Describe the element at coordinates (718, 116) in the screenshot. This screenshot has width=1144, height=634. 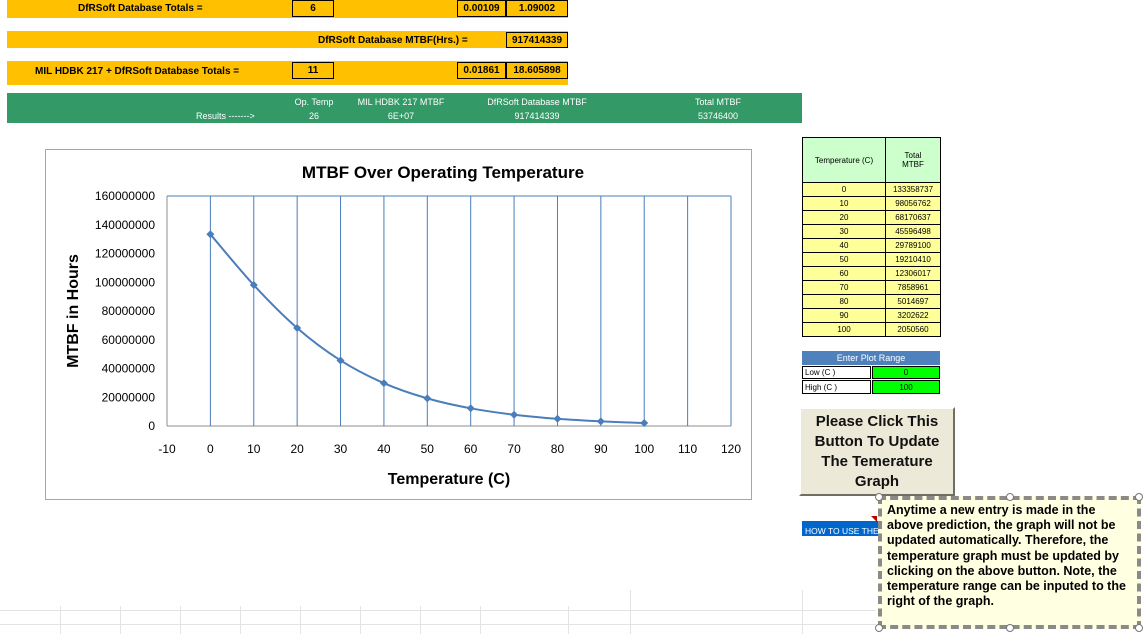
I see `results-value-total: 53746400` at that location.